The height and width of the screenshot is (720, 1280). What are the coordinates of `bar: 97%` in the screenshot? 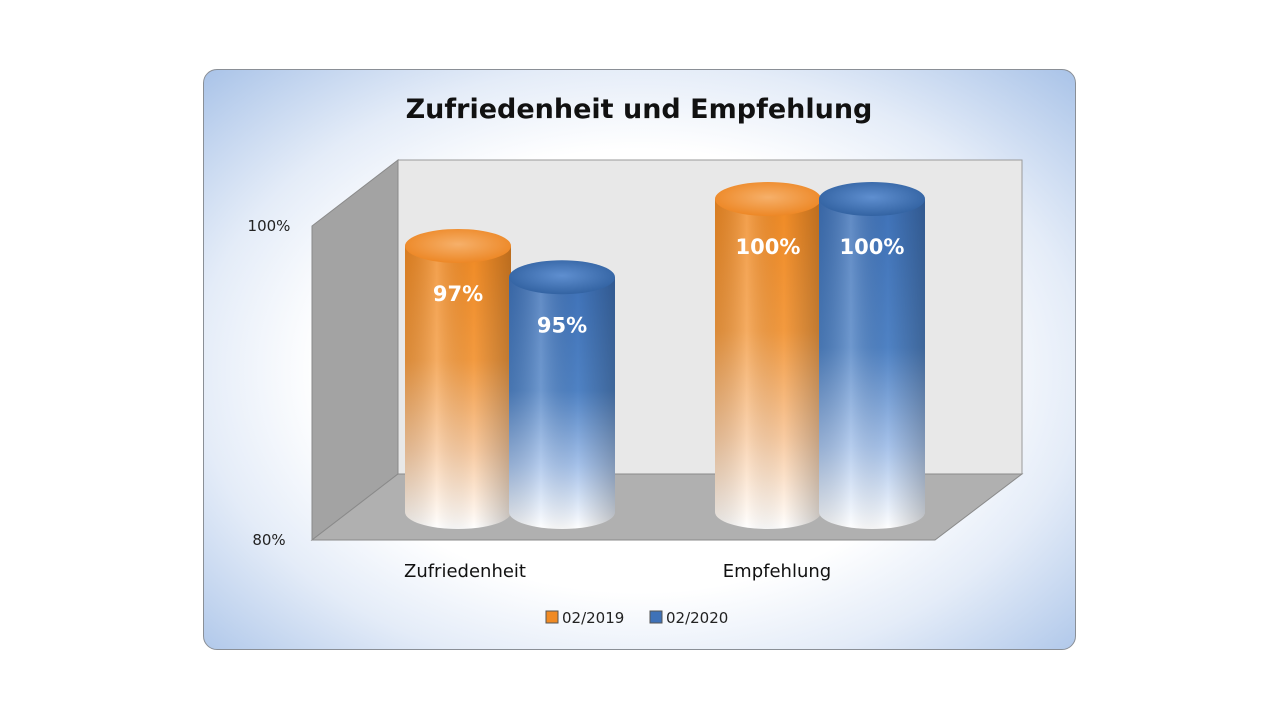 It's located at (458, 378).